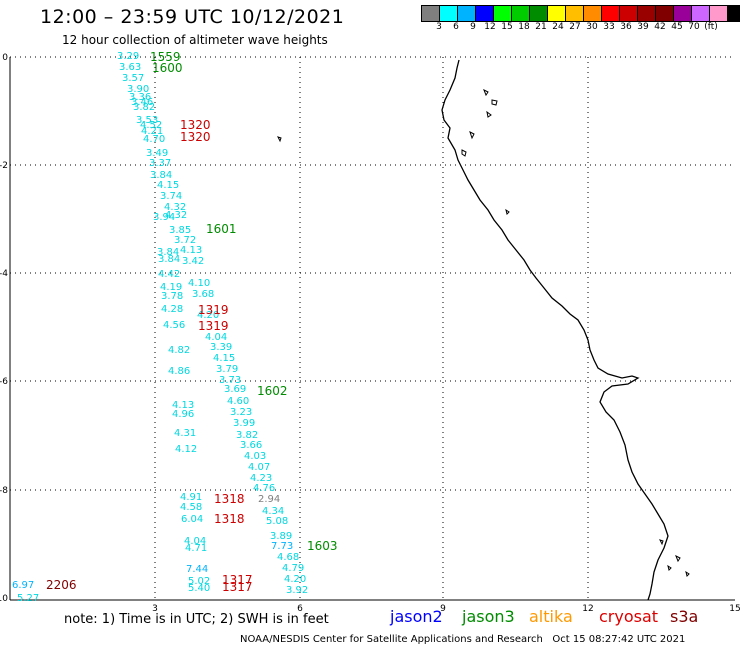 The height and width of the screenshot is (650, 740). What do you see at coordinates (172, 309) in the screenshot?
I see `wave-height-value: 4.28` at bounding box center [172, 309].